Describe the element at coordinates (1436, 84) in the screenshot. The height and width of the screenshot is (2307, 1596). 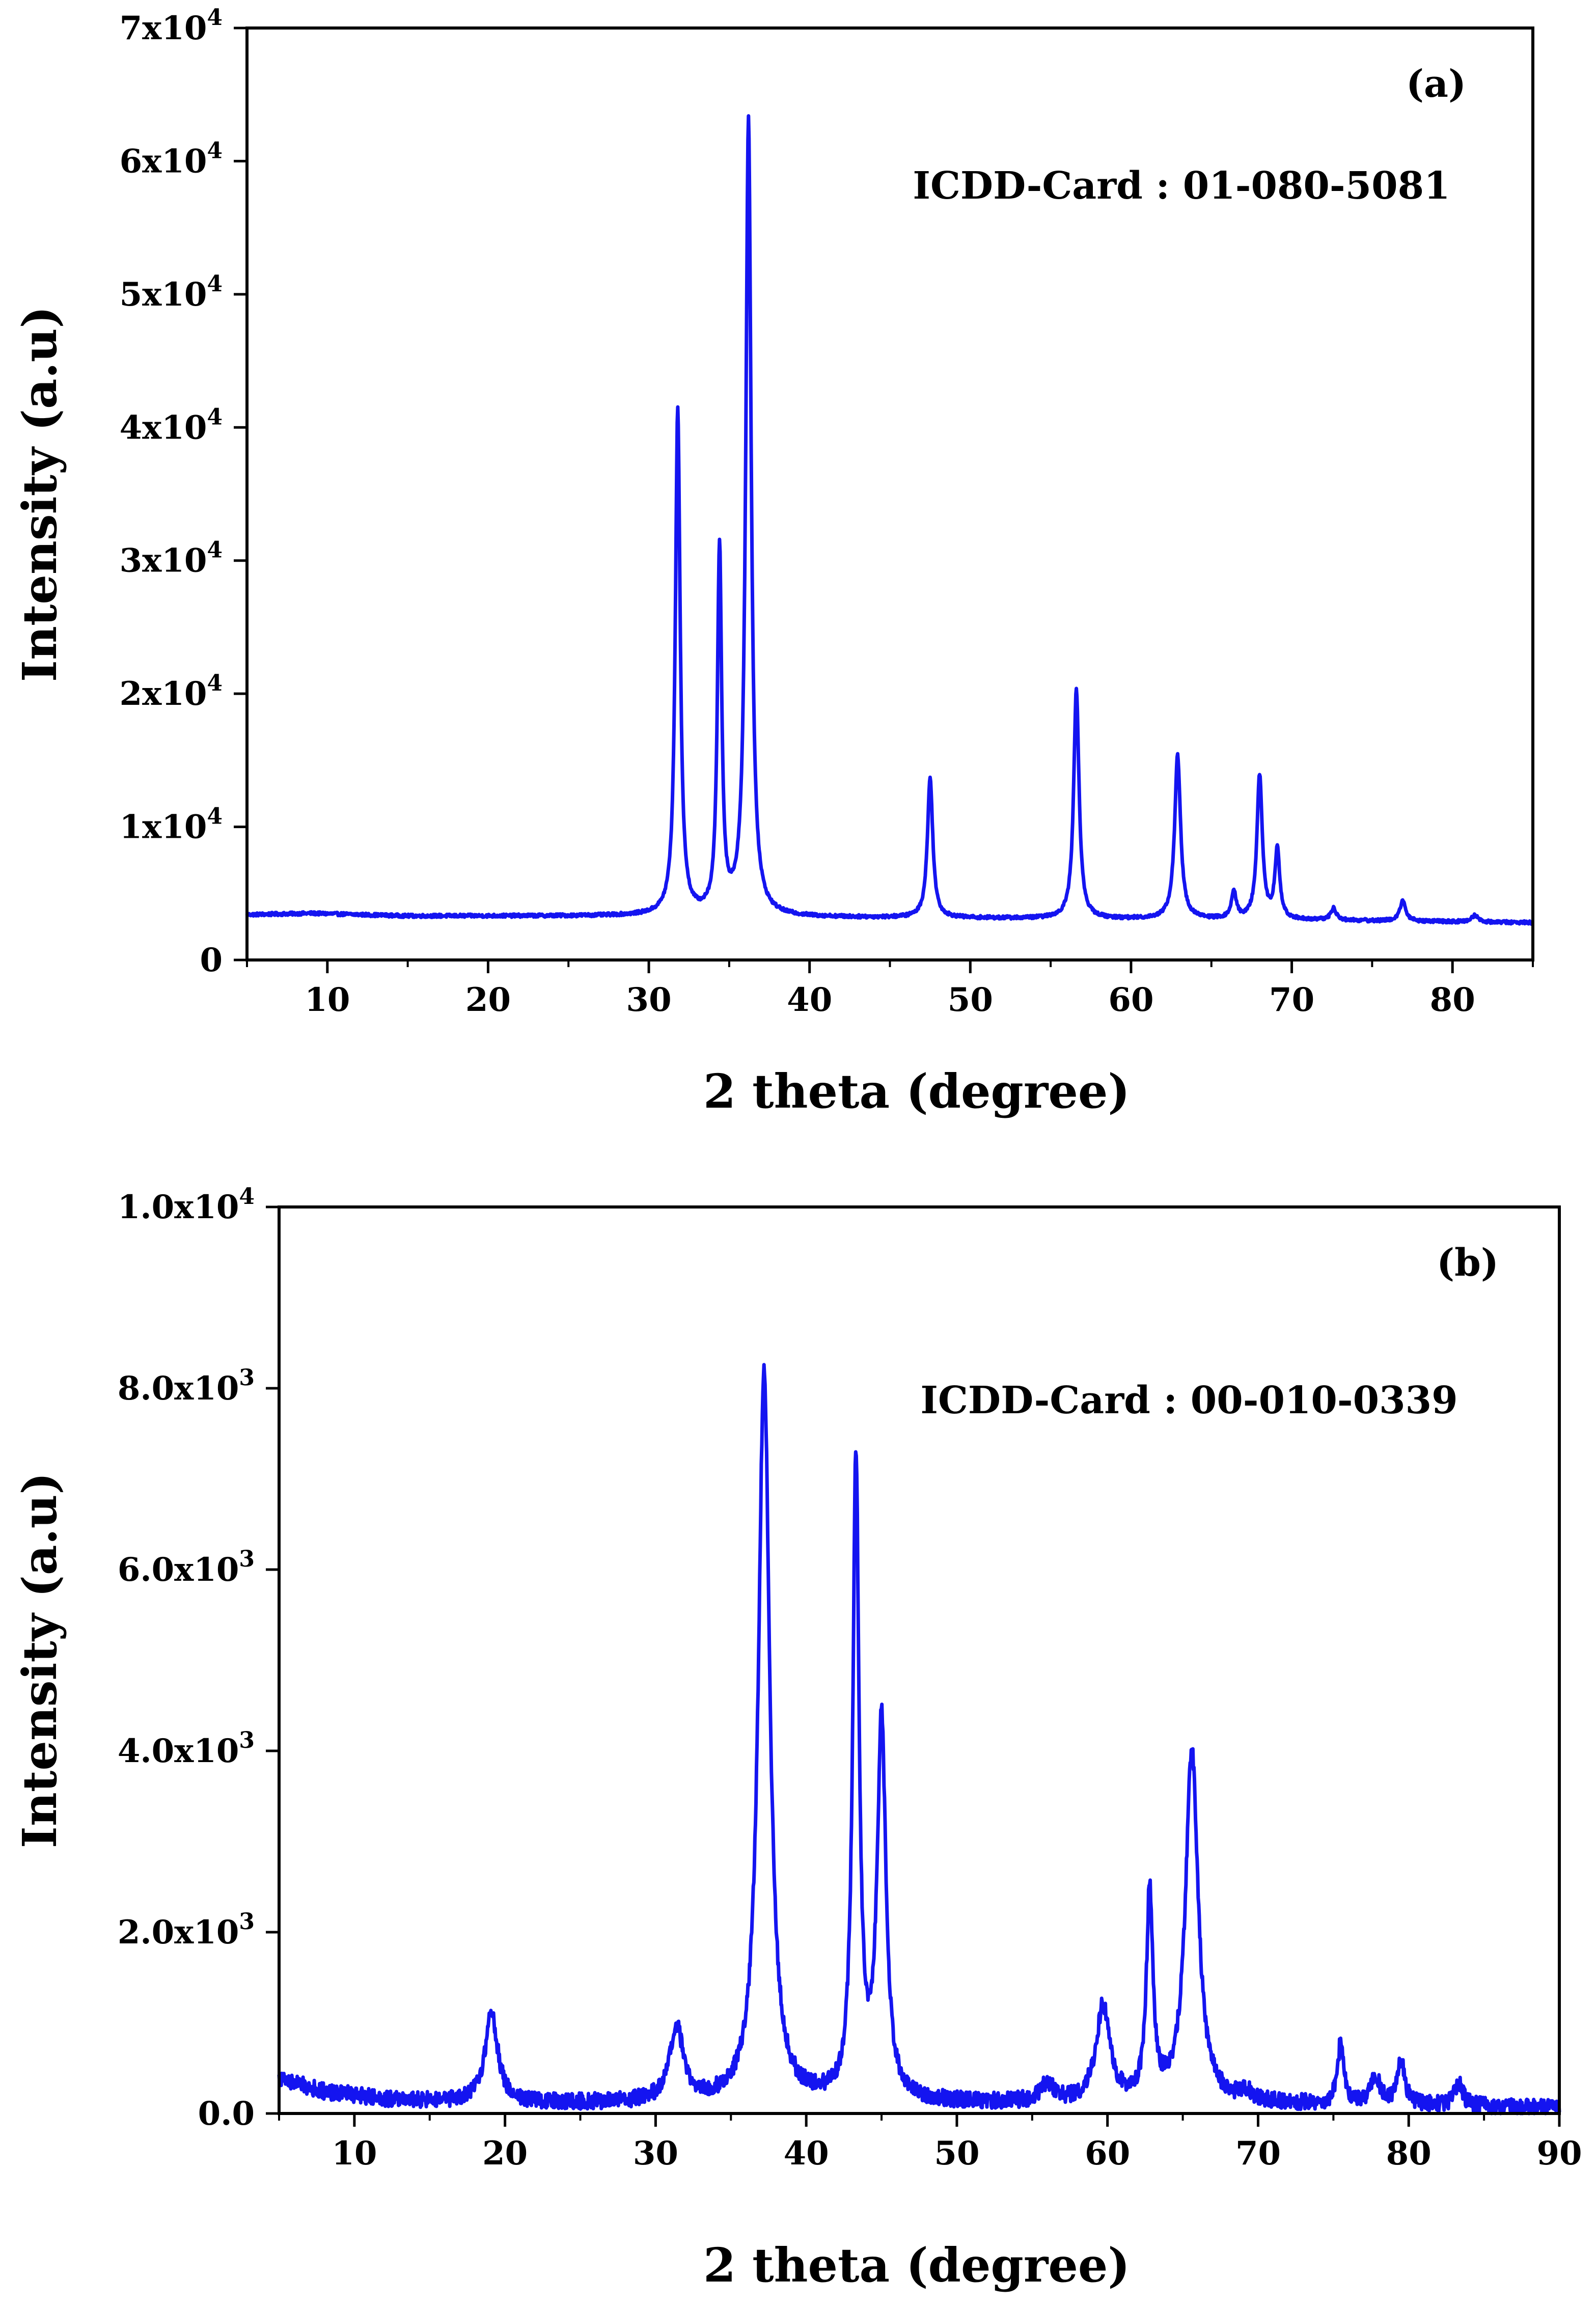
I see `panel-a-label: (a)` at that location.